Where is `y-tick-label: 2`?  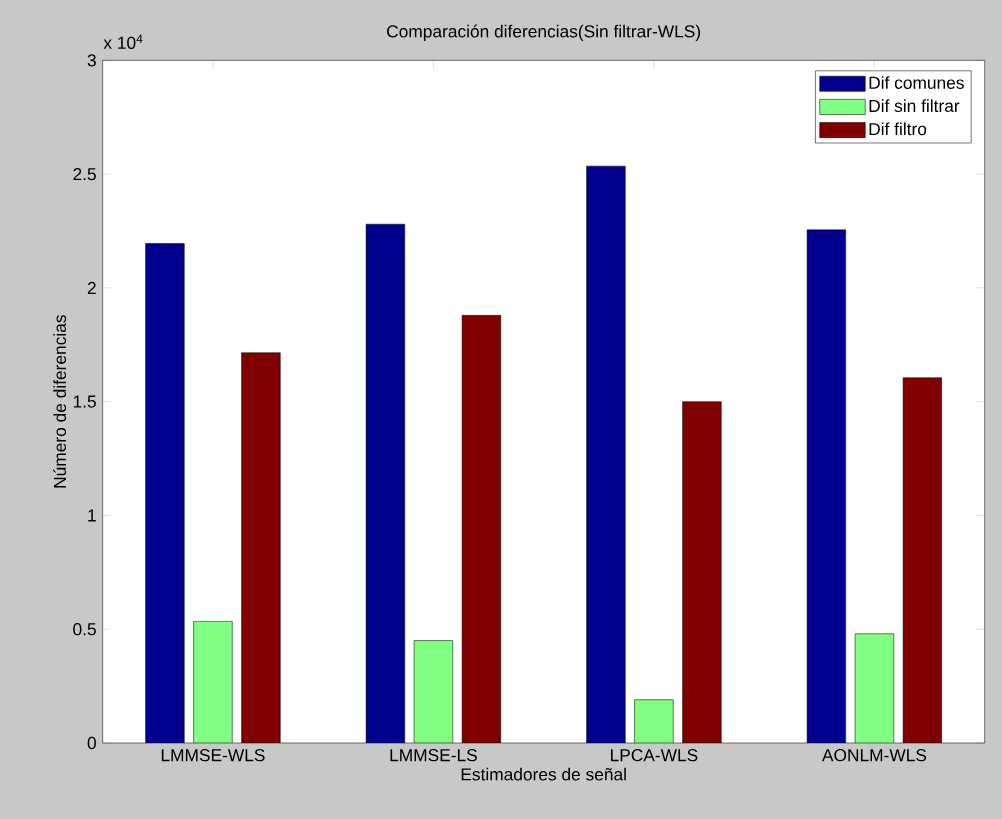 y-tick-label: 2 is located at coordinates (91, 287).